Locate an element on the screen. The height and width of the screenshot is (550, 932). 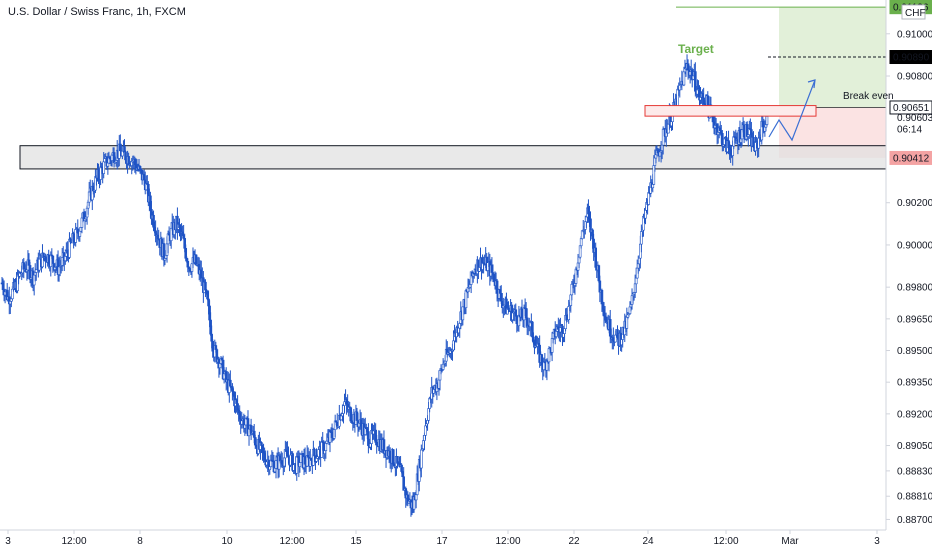
x-tick-label: 8 is located at coordinates (140, 541).